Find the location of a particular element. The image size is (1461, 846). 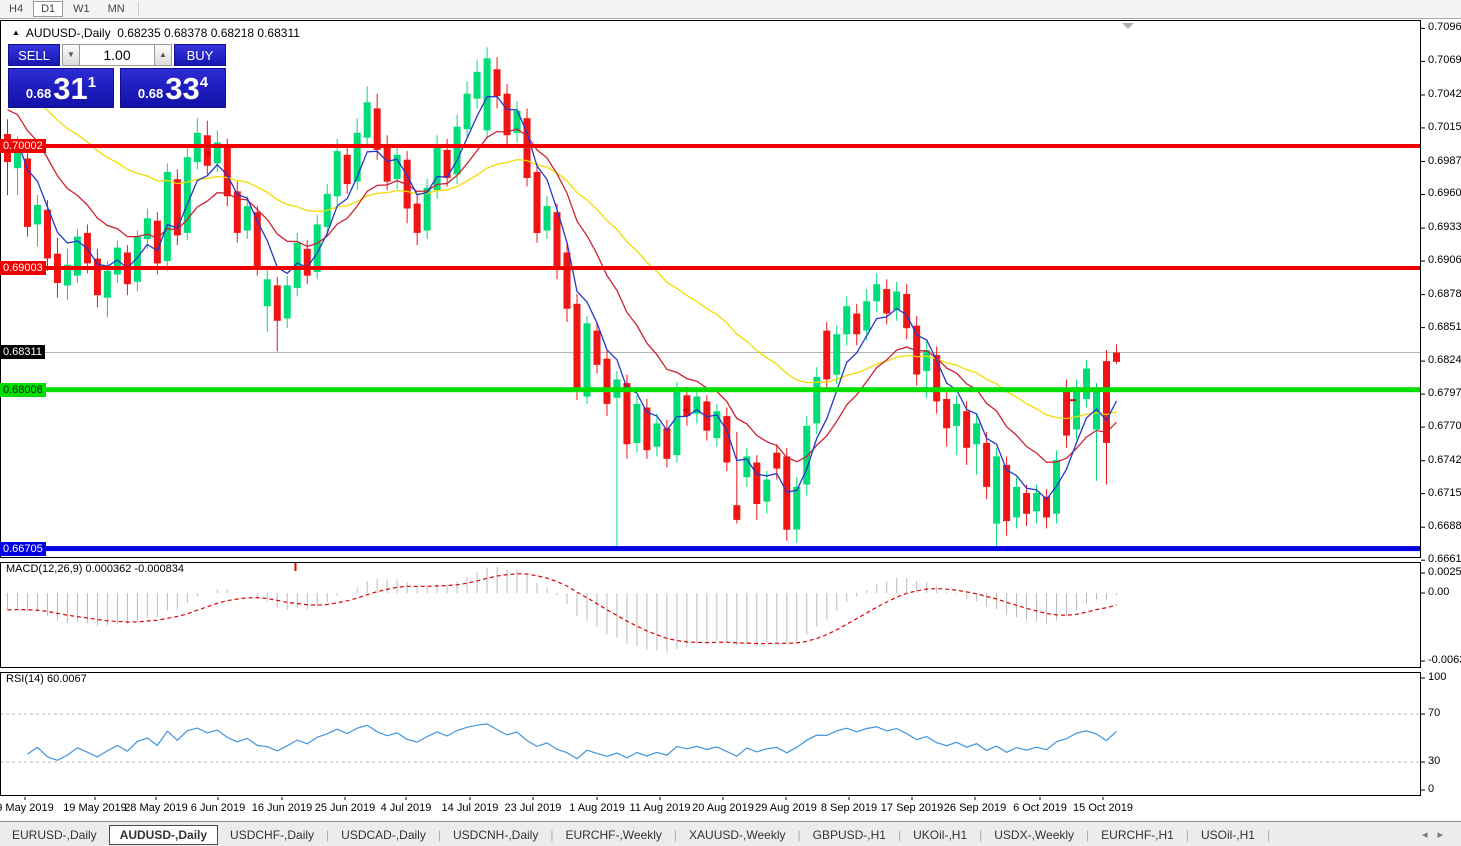

buy-price-big-digits: 33 is located at coordinates (182, 88).